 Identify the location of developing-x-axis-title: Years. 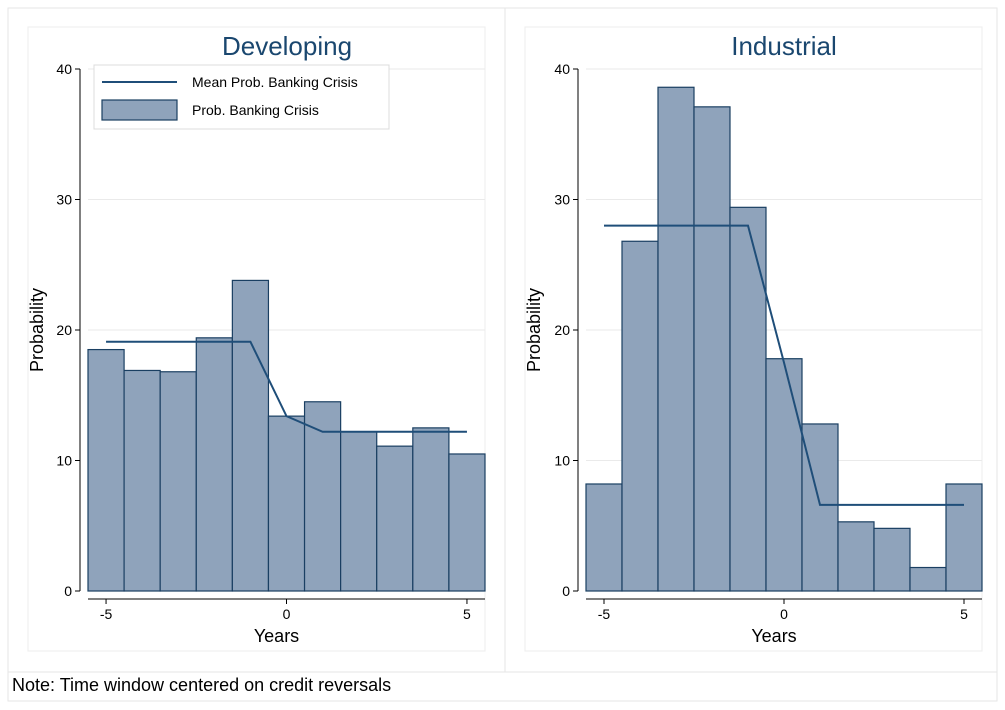
(276, 636).